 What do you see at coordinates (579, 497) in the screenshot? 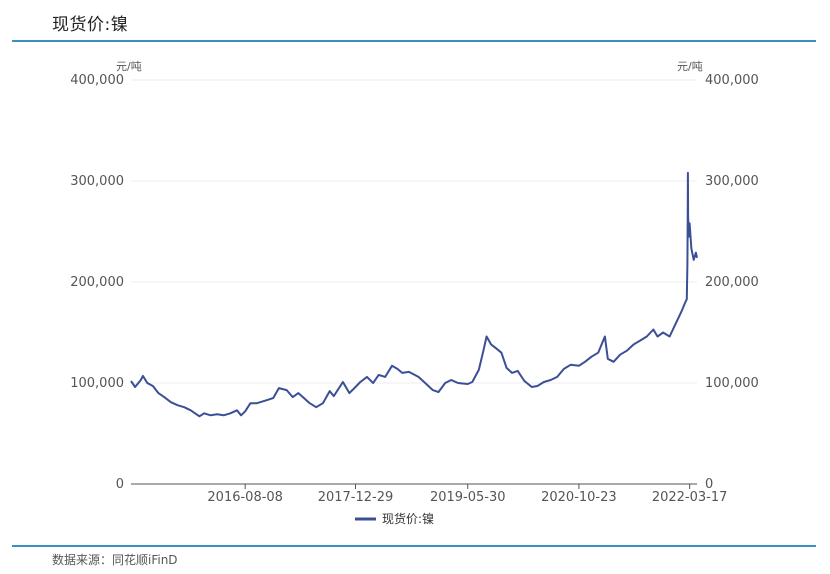
I see `x-tick-label: 2020-10-23` at bounding box center [579, 497].